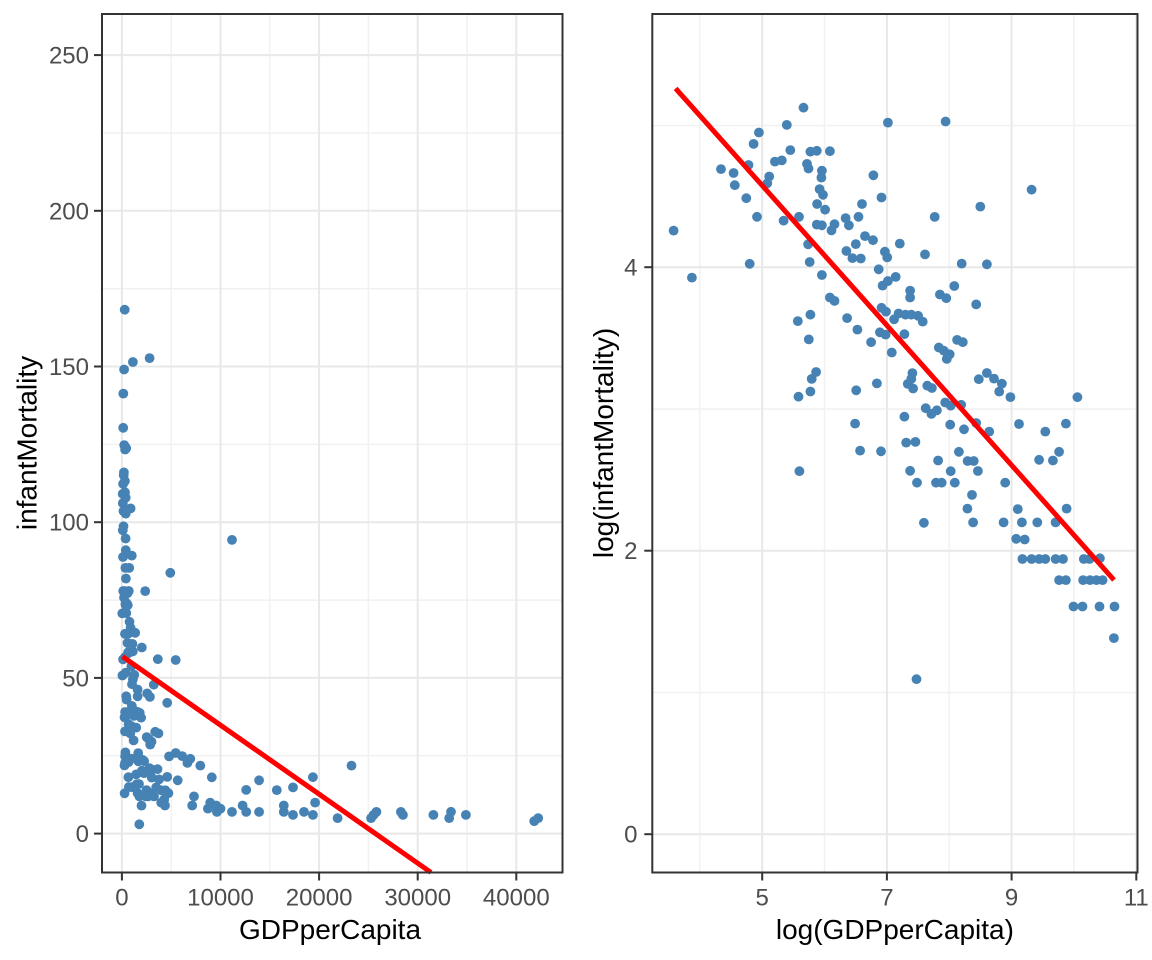 This screenshot has width=1152, height=960. I want to click on svg-text: infantMortality, so click(27, 443).